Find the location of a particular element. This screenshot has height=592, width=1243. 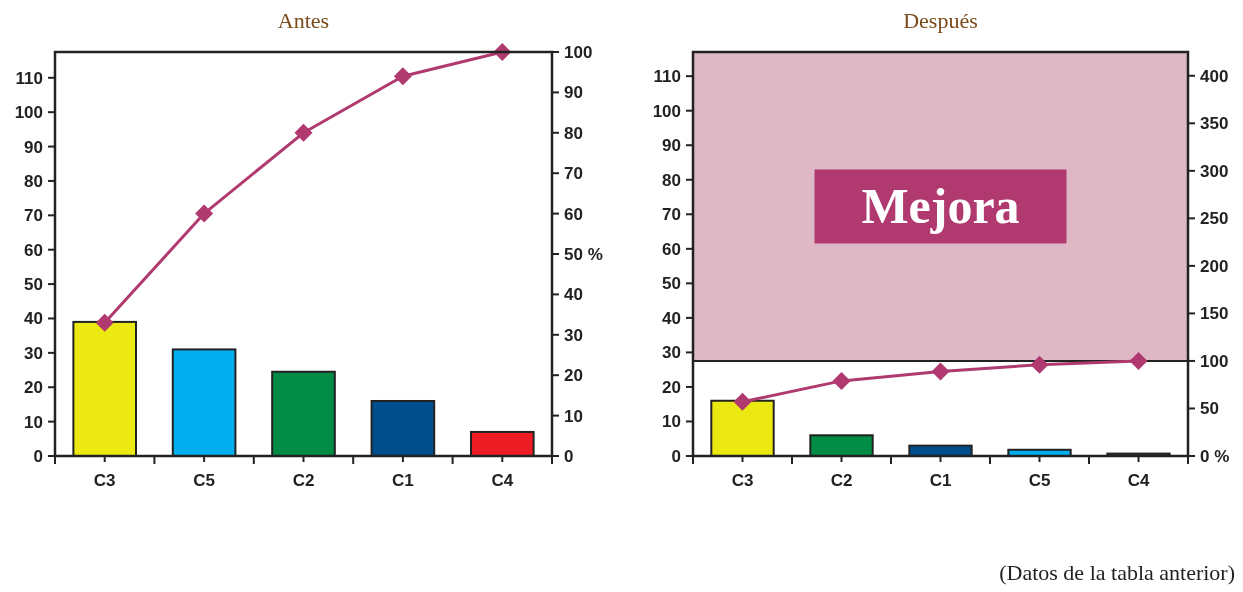

y2-tick-label: 60 is located at coordinates (573, 214).